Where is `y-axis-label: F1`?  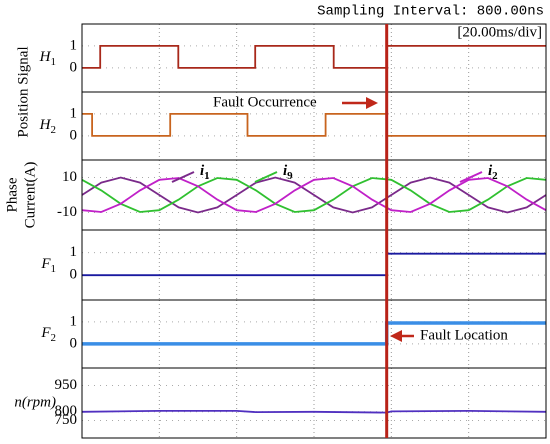 y-axis-label: F1 is located at coordinates (48, 265).